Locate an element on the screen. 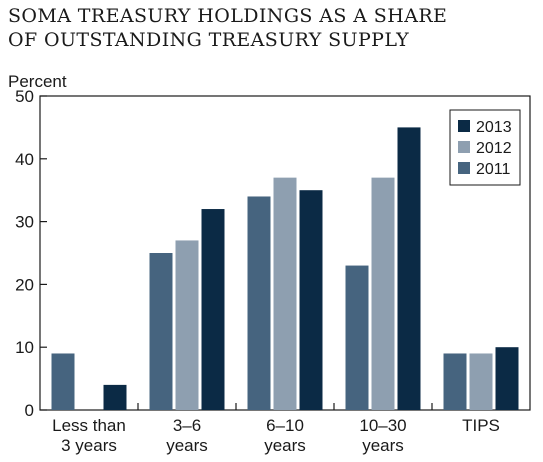 This screenshot has height=462, width=543. y-tick-label-40: 40 is located at coordinates (24, 159).